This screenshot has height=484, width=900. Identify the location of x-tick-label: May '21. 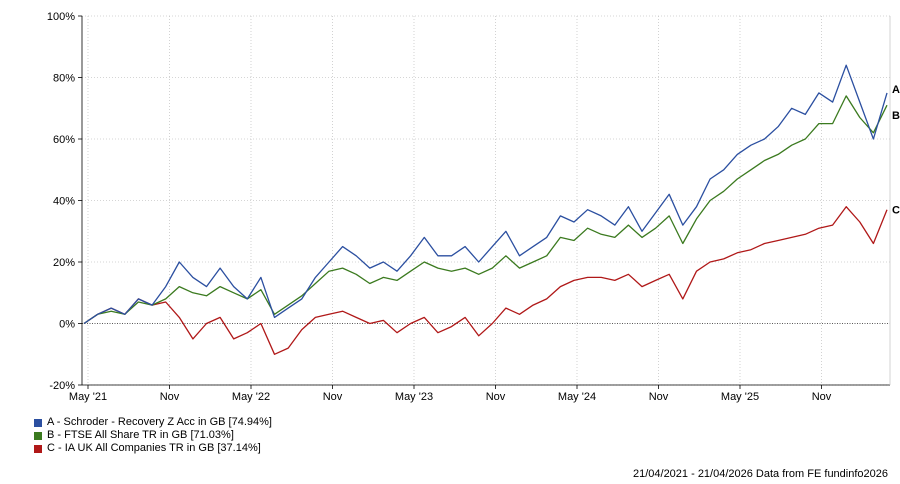
(88, 397).